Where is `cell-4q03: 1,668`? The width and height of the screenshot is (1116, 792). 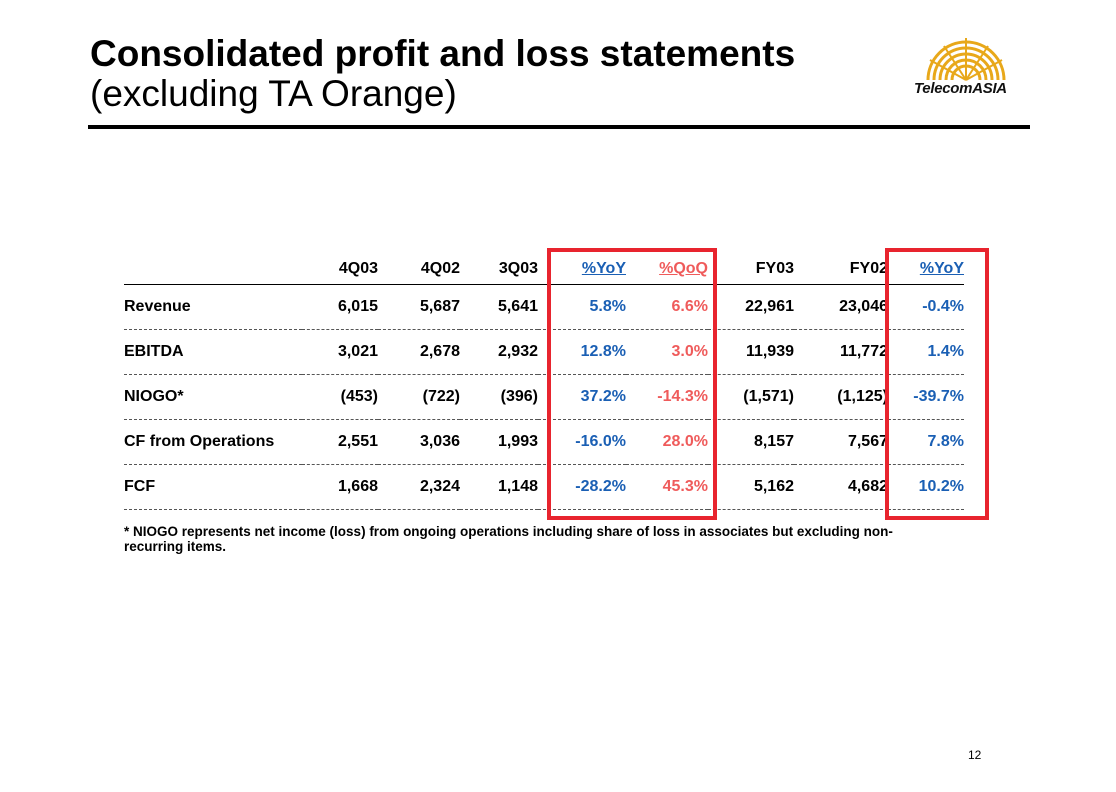 cell-4q03: 1,668 is located at coordinates (340, 487).